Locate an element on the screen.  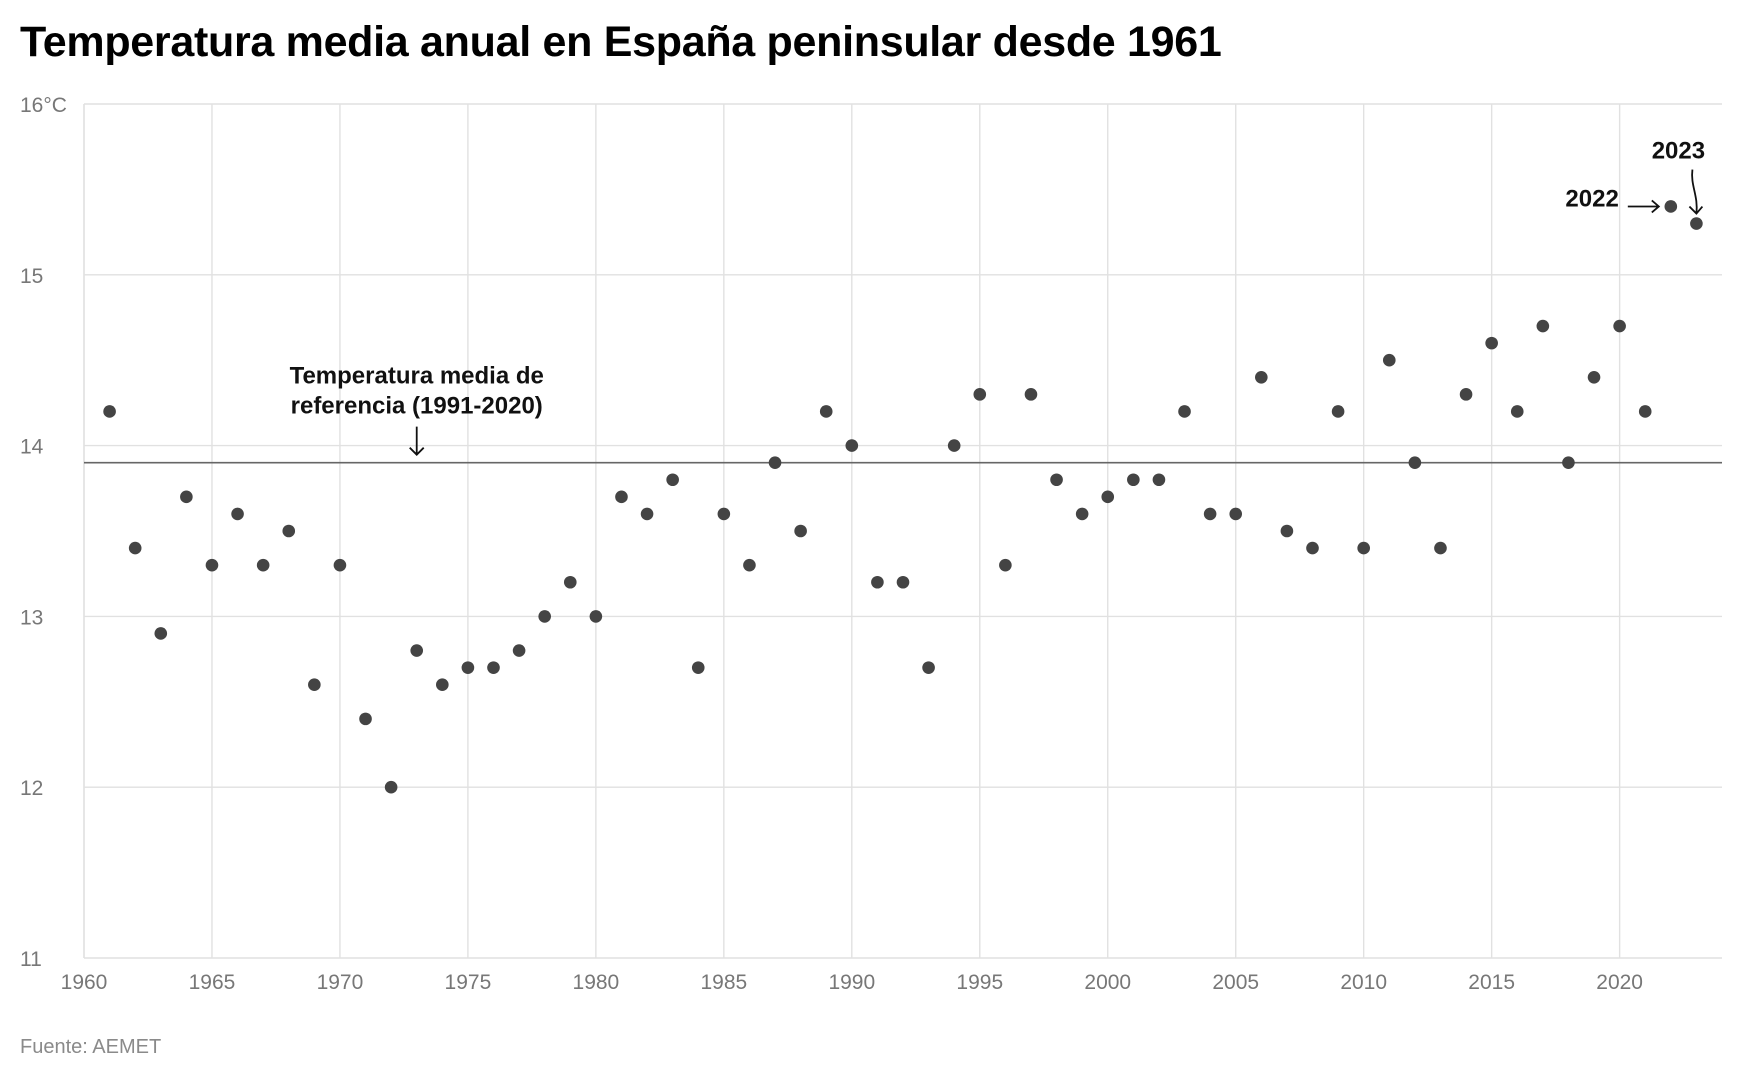
x-tick-label: 2010 is located at coordinates (1363, 982).